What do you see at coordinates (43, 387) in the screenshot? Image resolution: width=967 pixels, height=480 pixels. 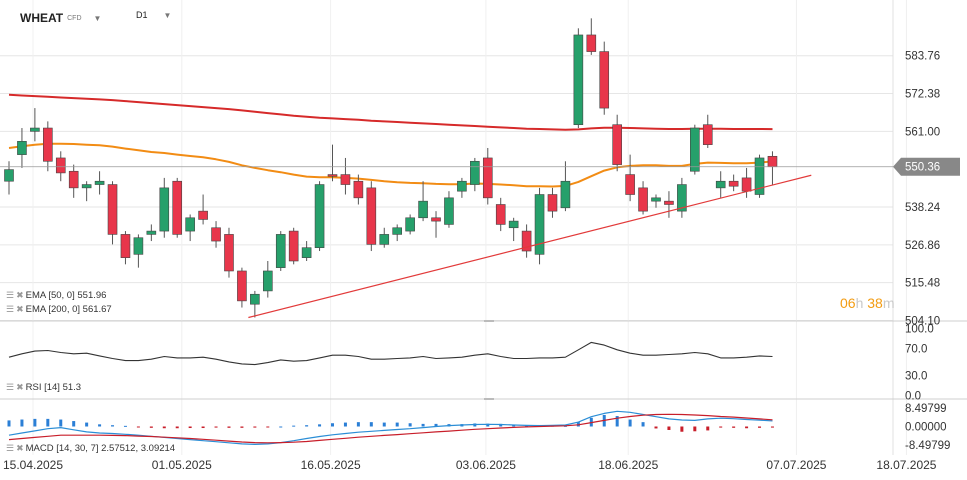 I see `rsi-legend: ☰ ✖ RSI [14] 51.3` at bounding box center [43, 387].